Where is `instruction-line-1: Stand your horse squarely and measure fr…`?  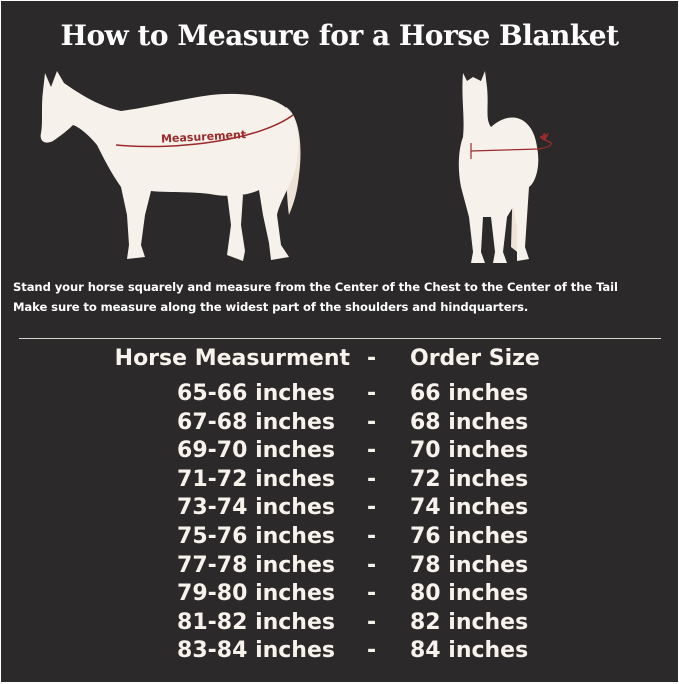 instruction-line-1: Stand your horse squarely and measure fr… is located at coordinates (315, 287).